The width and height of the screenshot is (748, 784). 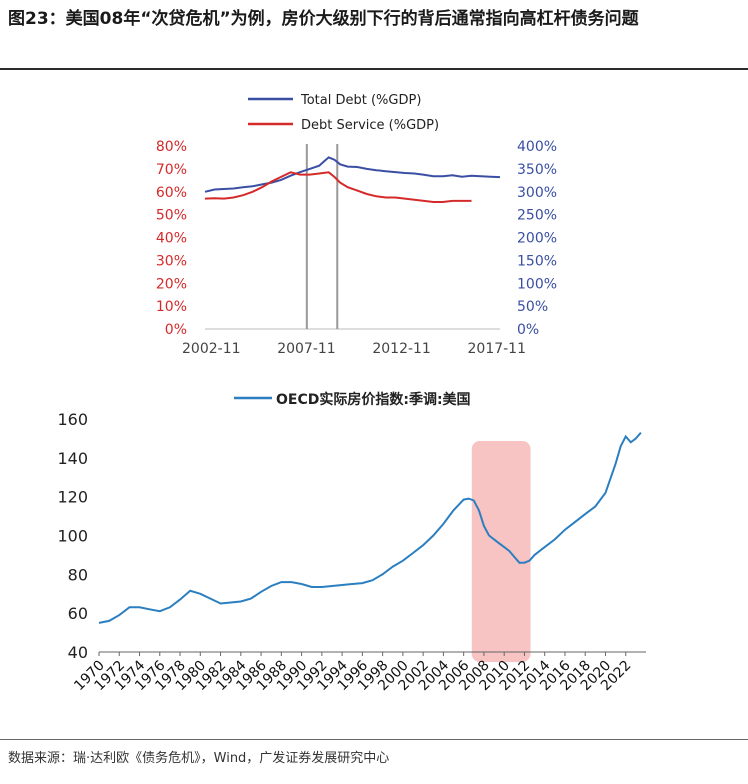 What do you see at coordinates (374, 739) in the screenshot?
I see `source-rule` at bounding box center [374, 739].